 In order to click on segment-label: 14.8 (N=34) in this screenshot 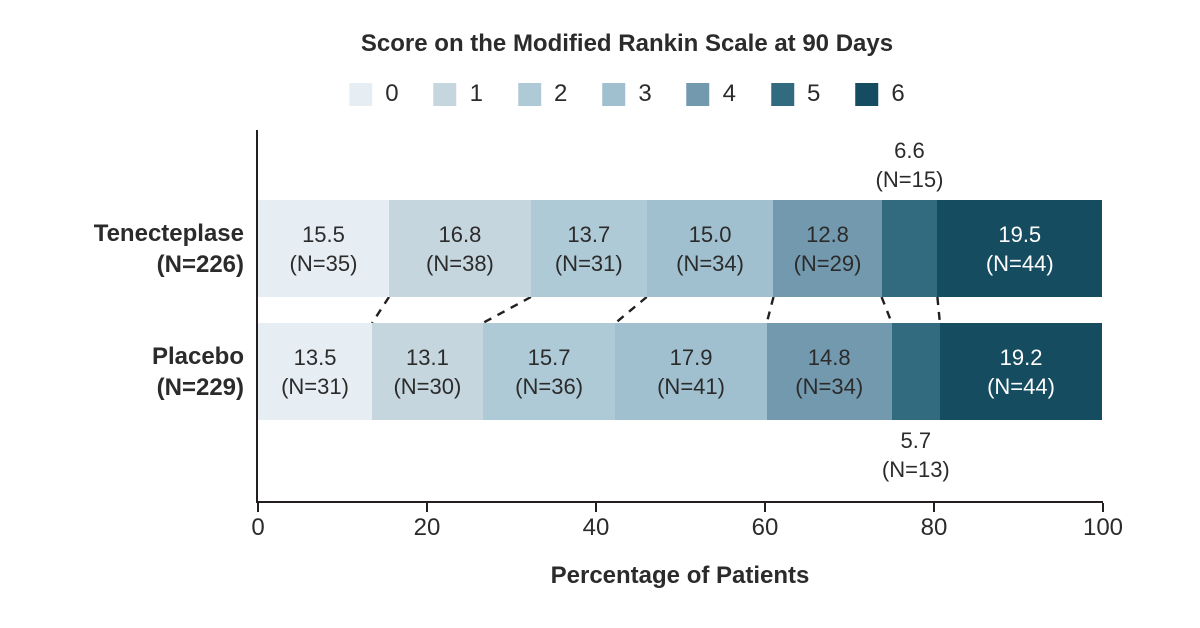, I will do `click(829, 371)`.